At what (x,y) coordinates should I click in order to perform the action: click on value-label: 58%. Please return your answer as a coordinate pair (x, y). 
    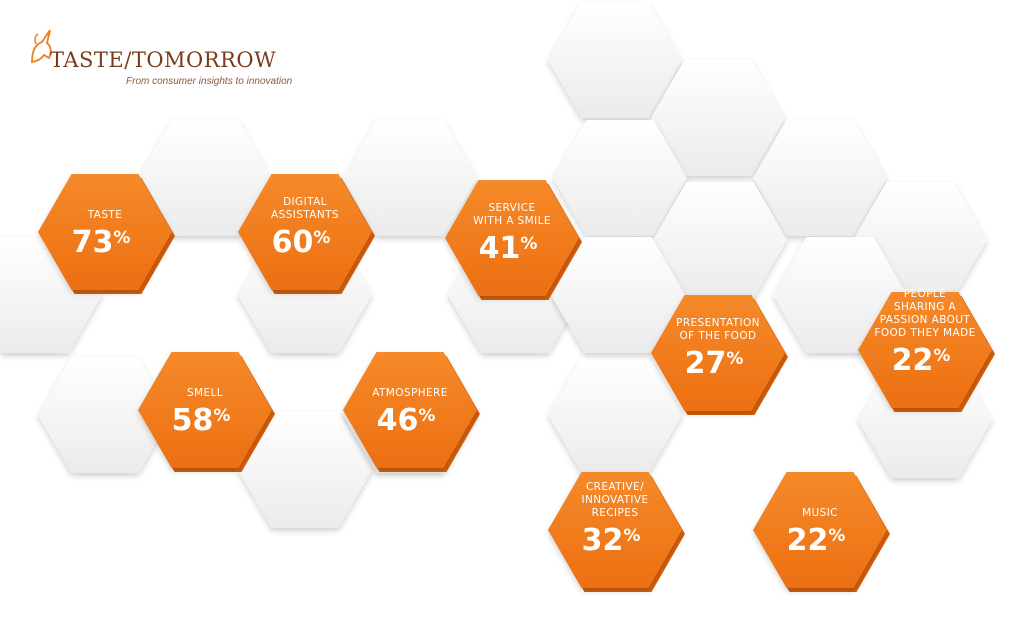
    Looking at the image, I should click on (201, 420).